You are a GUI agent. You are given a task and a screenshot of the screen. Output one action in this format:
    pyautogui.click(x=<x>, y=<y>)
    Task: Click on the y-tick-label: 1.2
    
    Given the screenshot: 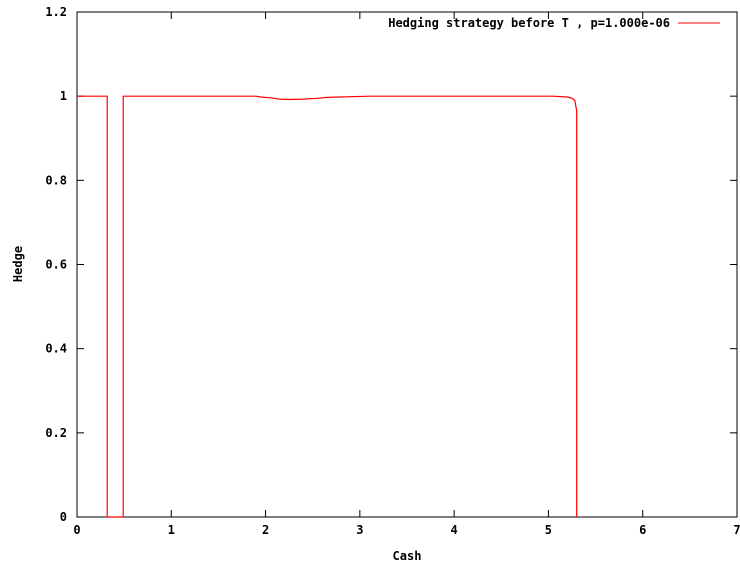 What is the action you would take?
    pyautogui.click(x=56, y=12)
    